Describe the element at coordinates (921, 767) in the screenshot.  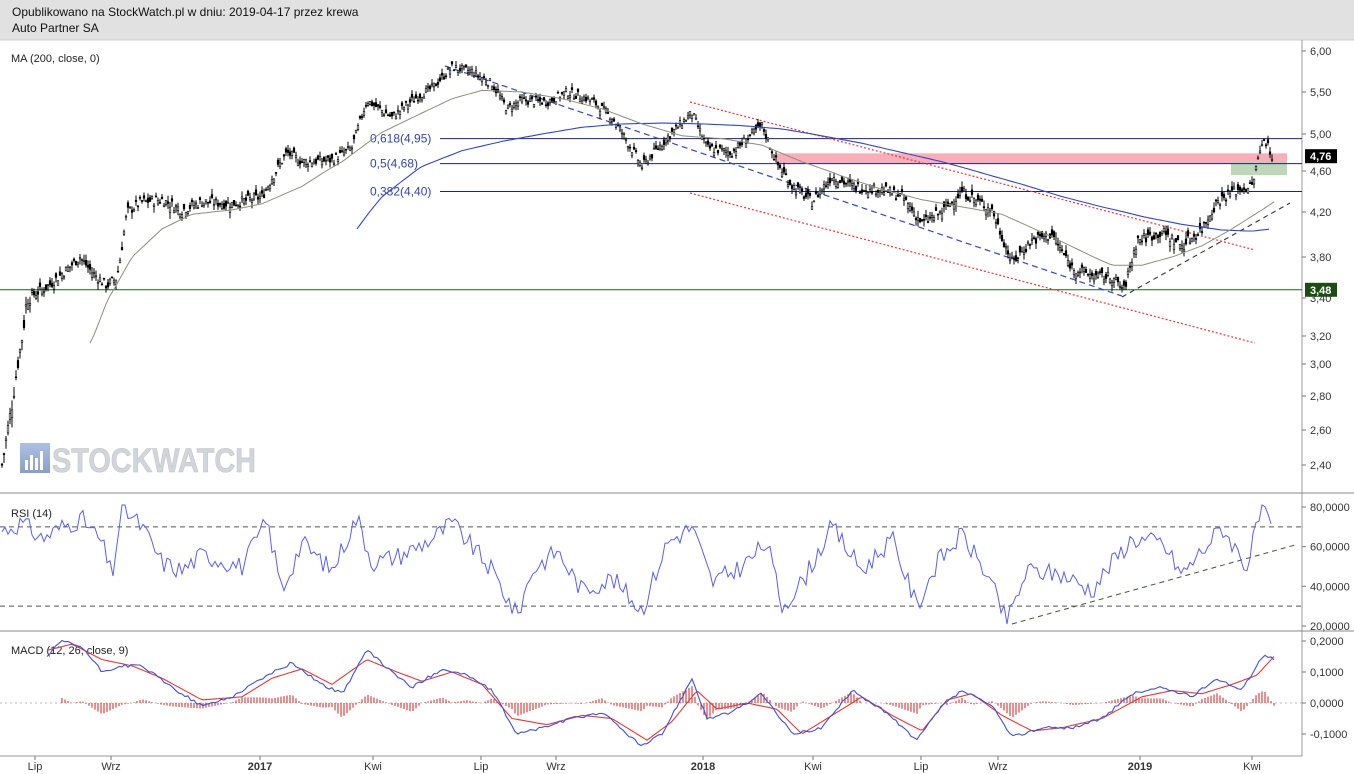
I see `time-tick-label: Lip` at that location.